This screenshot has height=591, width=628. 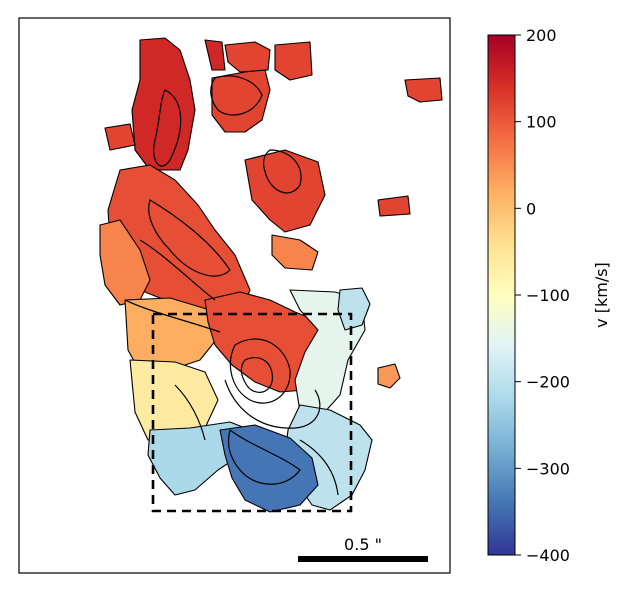 What do you see at coordinates (501, 295) in the screenshot?
I see `colorbar-gradient` at bounding box center [501, 295].